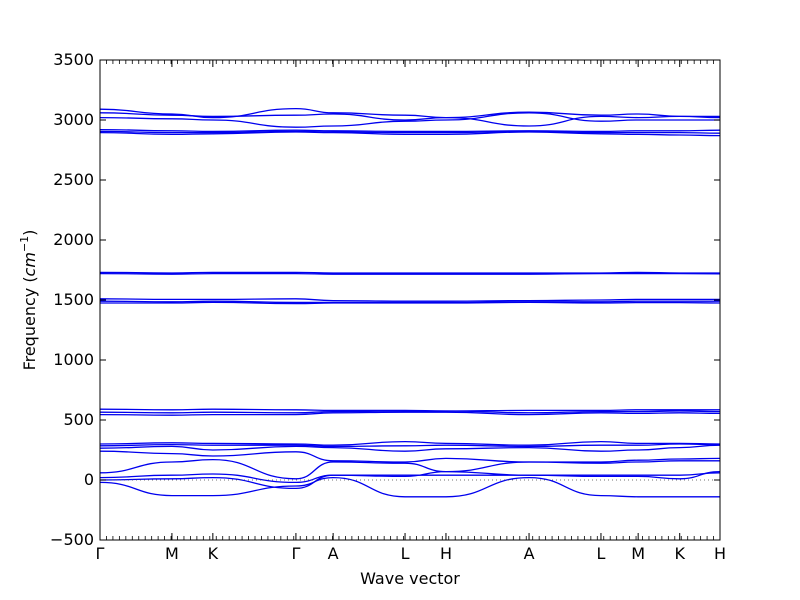 This screenshot has width=800, height=600. I want to click on y-tick-label: 3500, so click(73, 59).